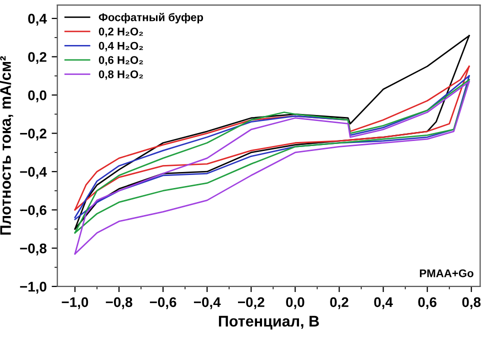 The height and width of the screenshot is (337, 486). I want to click on legend-label: 0,6 H₂O₂, so click(120, 61).